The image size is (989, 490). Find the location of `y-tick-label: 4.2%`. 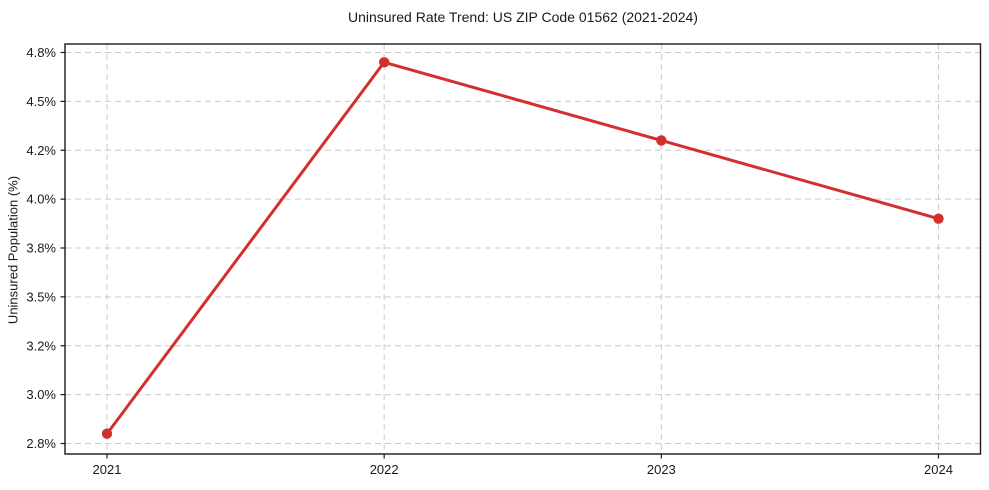

y-tick-label: 4.2% is located at coordinates (41, 150).